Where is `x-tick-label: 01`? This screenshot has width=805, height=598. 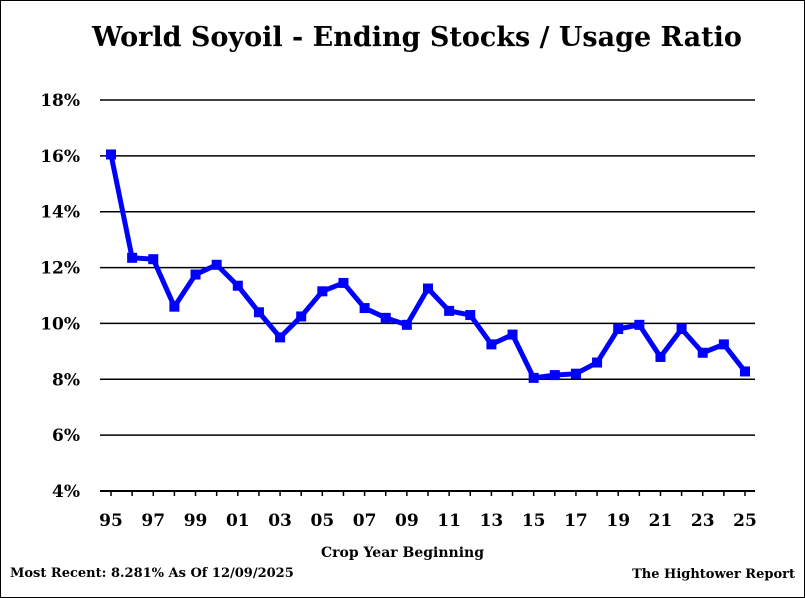
x-tick-label: 01 is located at coordinates (238, 521).